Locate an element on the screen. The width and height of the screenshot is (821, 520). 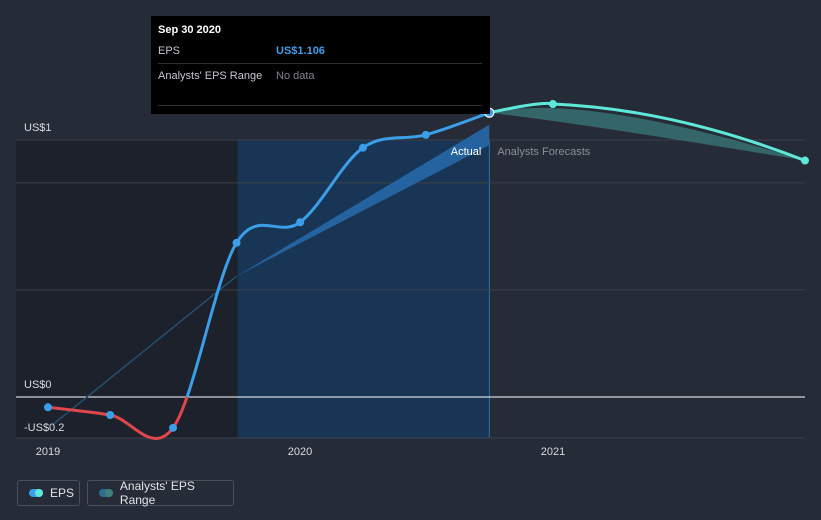
range-swatch-icon is located at coordinates (106, 493).